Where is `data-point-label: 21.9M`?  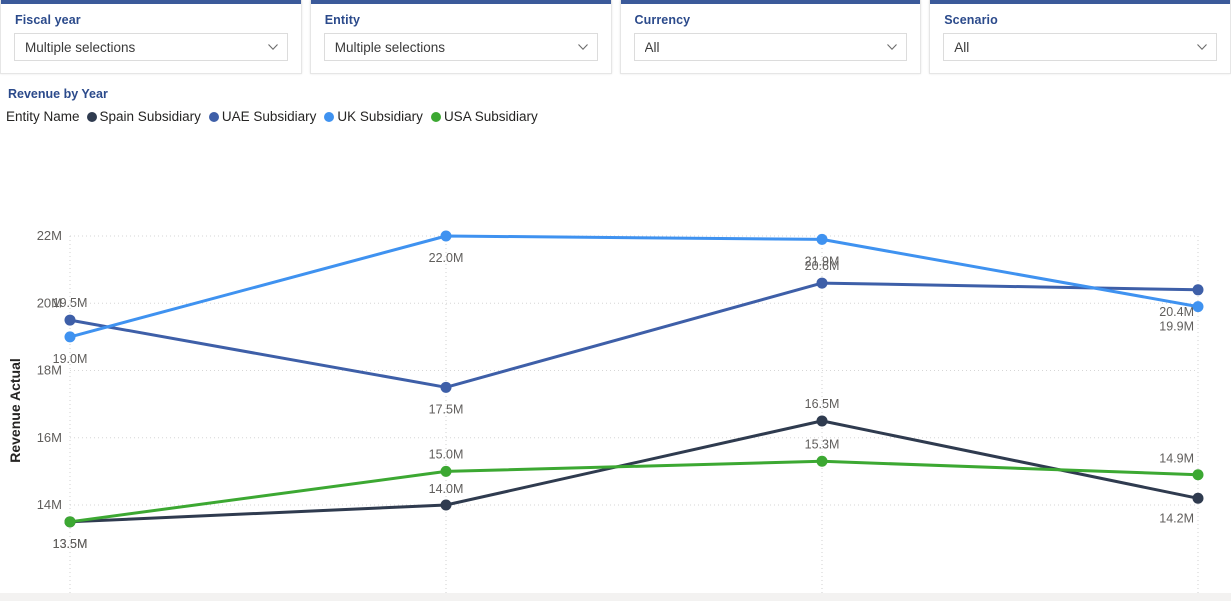 data-point-label: 21.9M is located at coordinates (822, 261).